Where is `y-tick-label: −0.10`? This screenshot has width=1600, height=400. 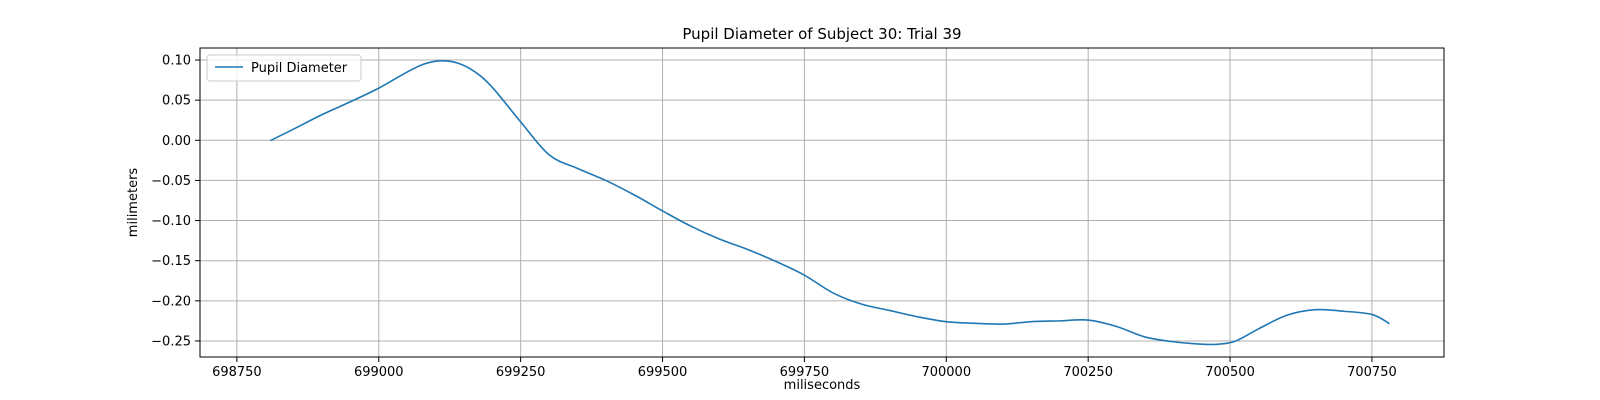
y-tick-label: −0.10 is located at coordinates (171, 221).